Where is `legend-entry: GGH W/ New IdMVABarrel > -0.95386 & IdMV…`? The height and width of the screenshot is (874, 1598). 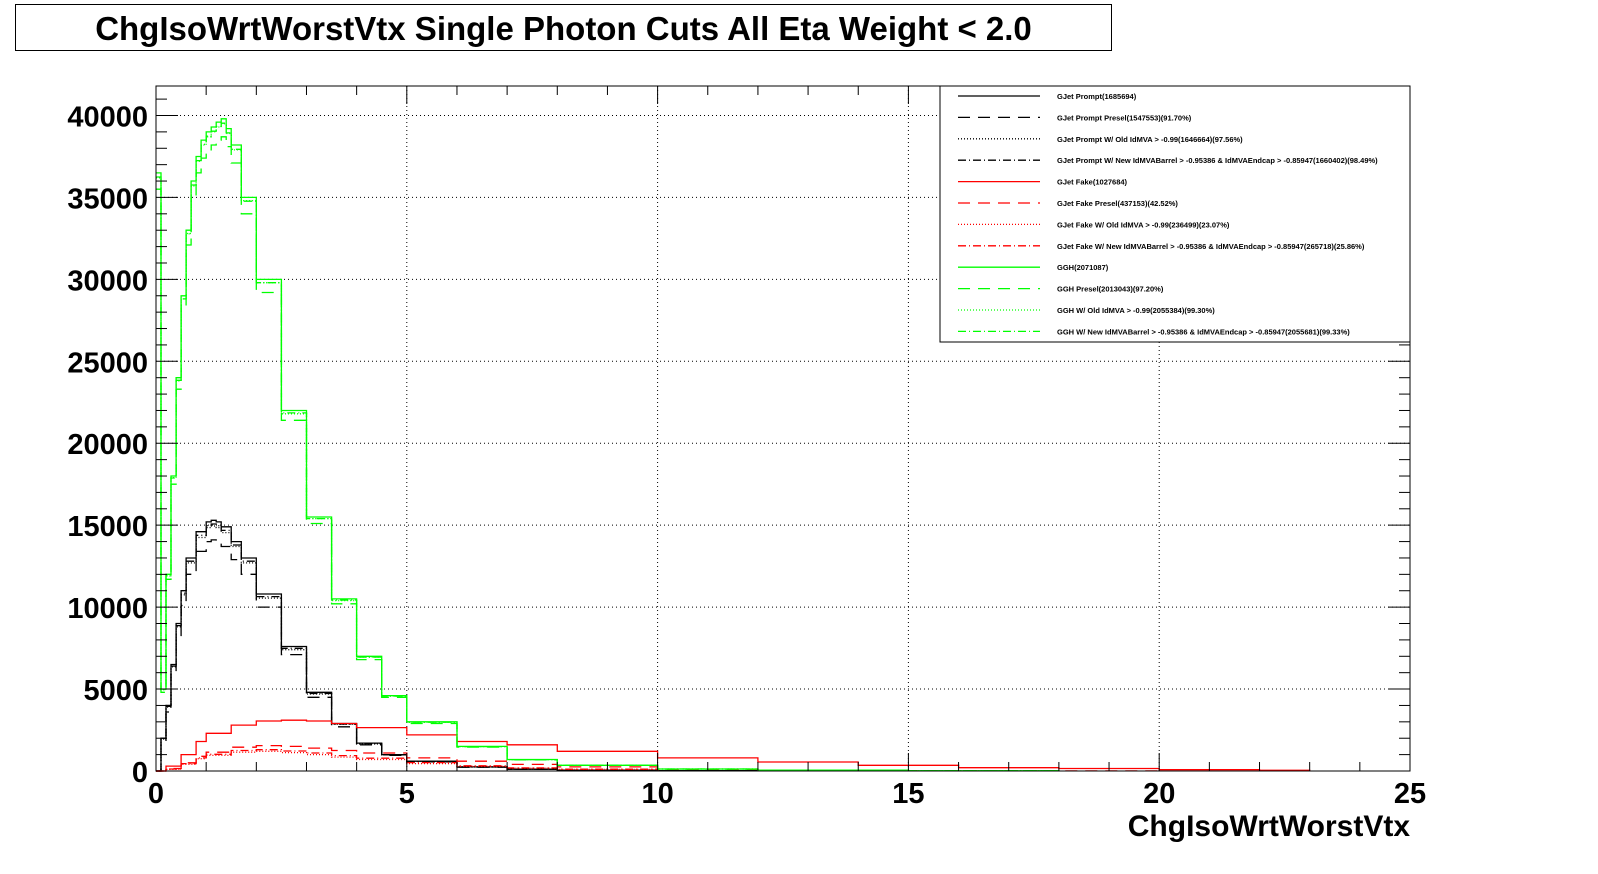
legend-entry: GGH W/ New IdMVABarrel > -0.95386 & IdMV… is located at coordinates (1203, 331).